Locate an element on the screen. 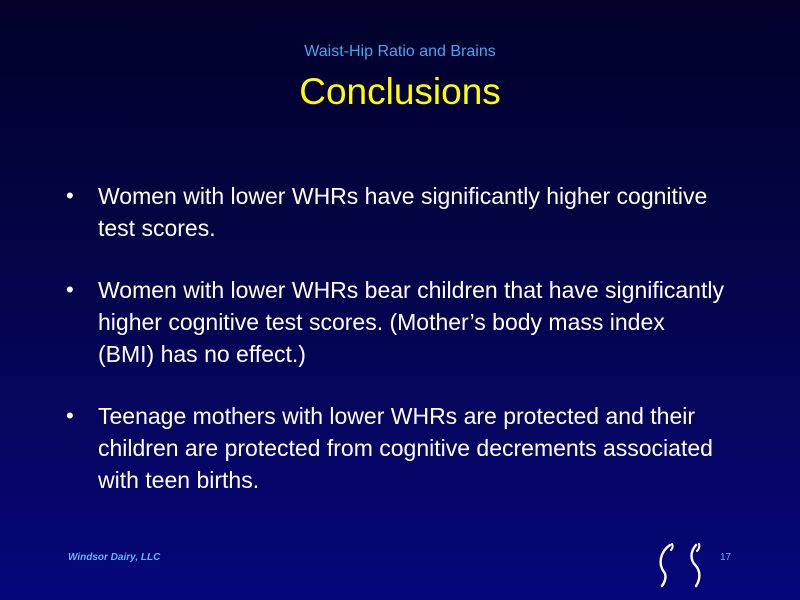 This screenshot has width=800, height=600. curved-parentheses-logo-icon is located at coordinates (680, 565).